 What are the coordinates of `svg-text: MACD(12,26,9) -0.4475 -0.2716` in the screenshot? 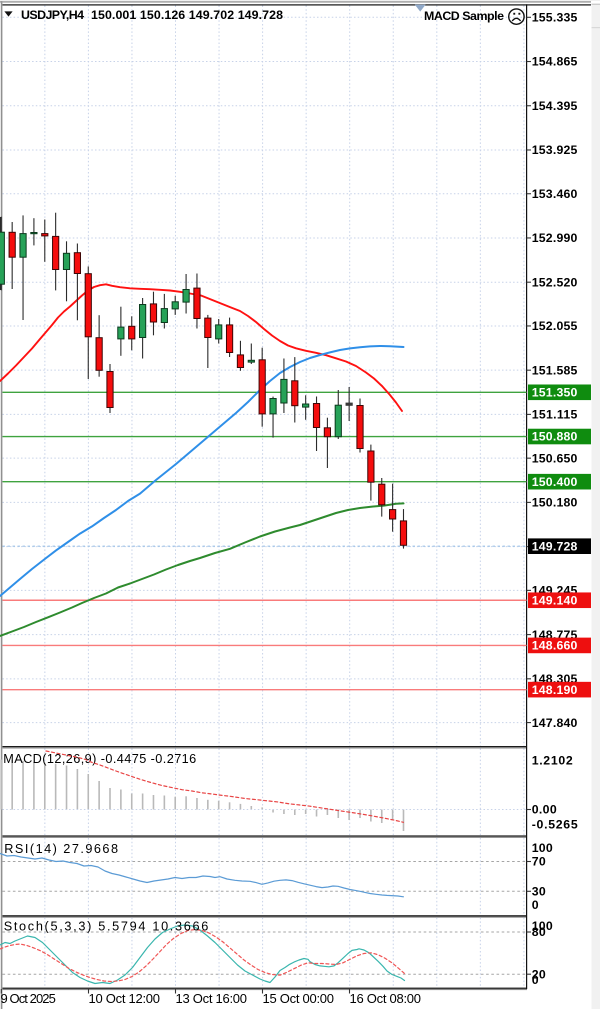 It's located at (99, 759).